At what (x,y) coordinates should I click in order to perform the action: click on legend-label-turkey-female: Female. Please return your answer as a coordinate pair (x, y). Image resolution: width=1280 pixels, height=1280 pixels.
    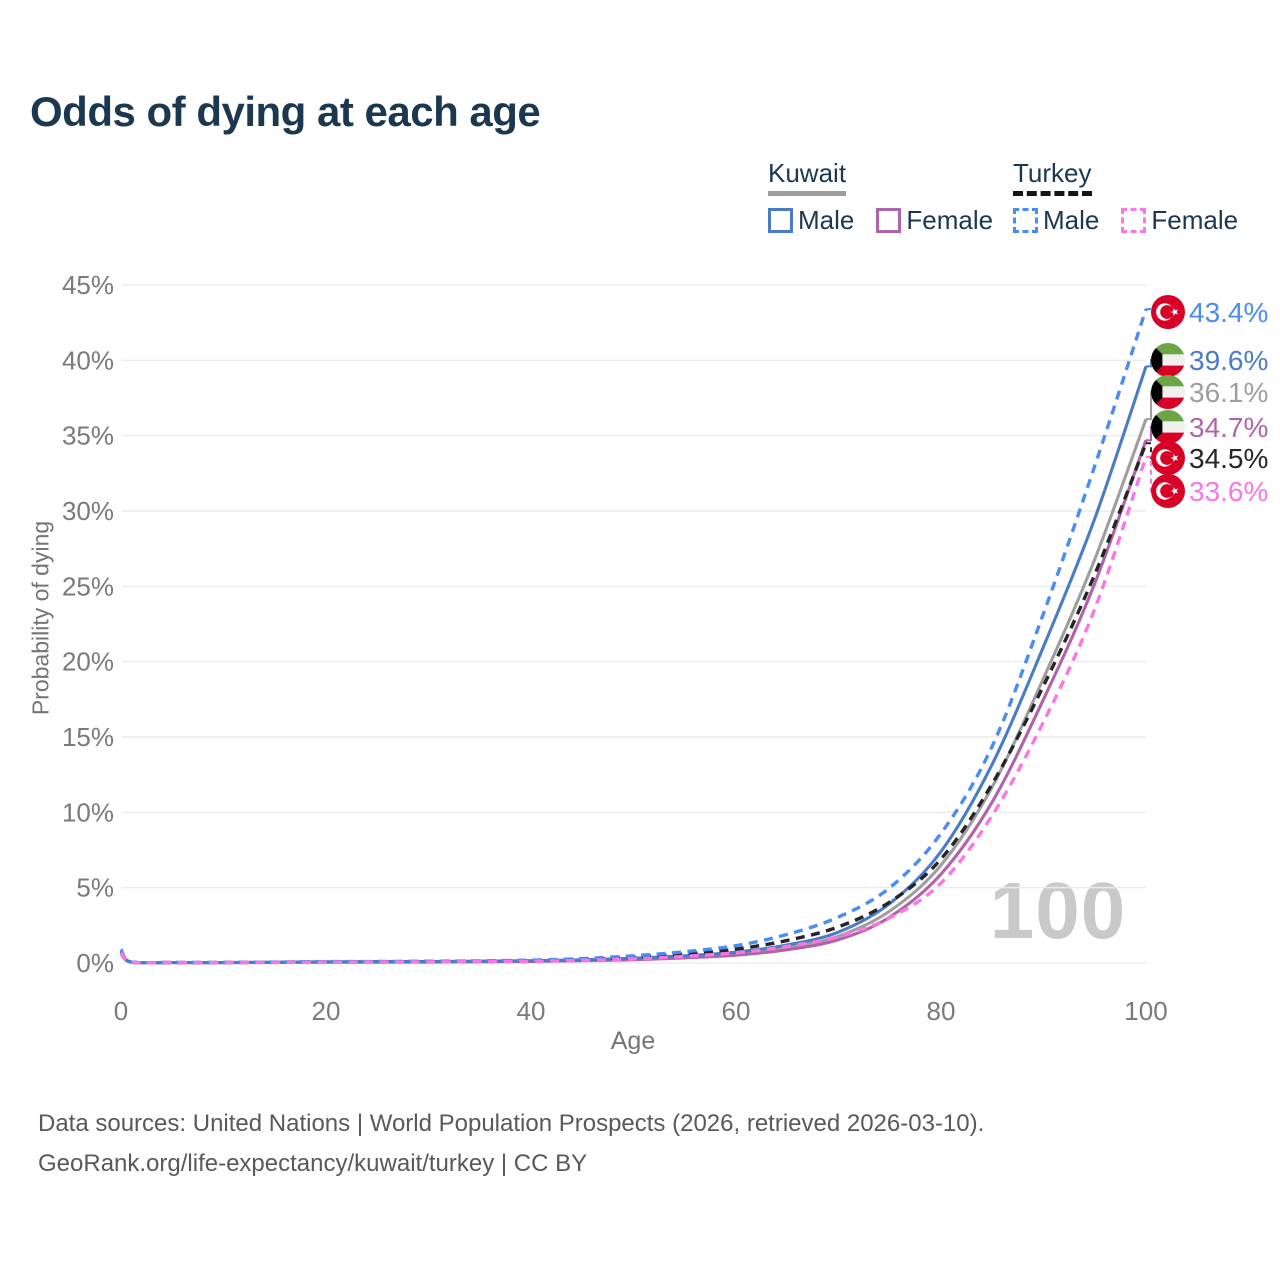
    Looking at the image, I should click on (1195, 220).